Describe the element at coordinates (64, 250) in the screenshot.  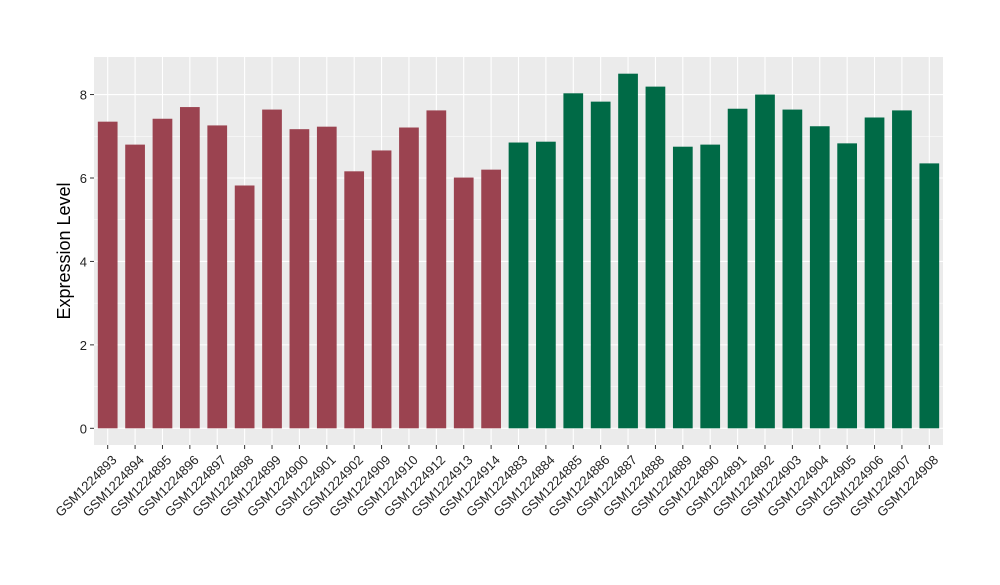
I see `y-axis-title: Expression Level` at that location.